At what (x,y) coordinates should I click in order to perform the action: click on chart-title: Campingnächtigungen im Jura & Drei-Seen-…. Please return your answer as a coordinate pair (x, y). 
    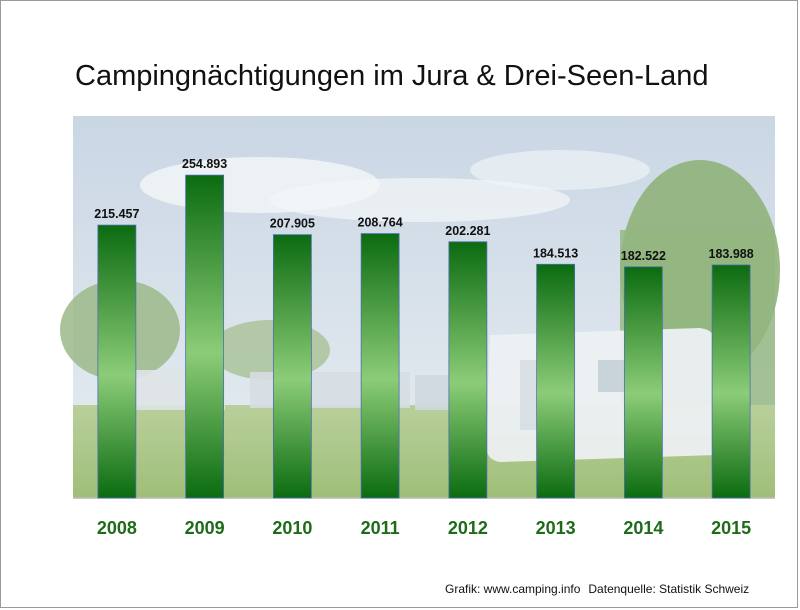
    Looking at the image, I should click on (392, 76).